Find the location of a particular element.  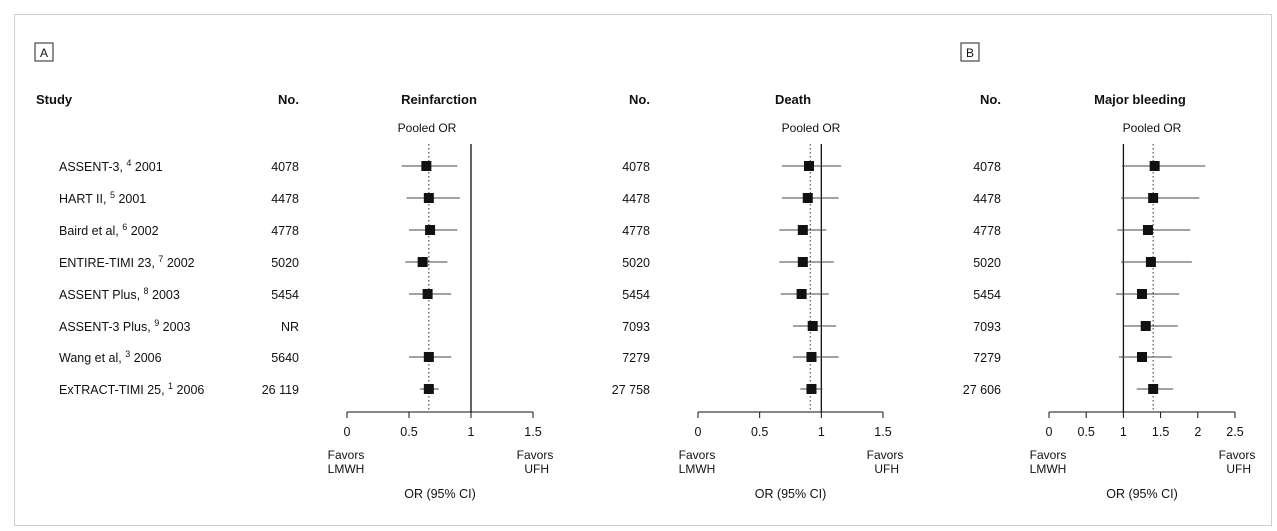

study-name: ExTRACT-TIMI 25, 1 2006 is located at coordinates (131, 389).